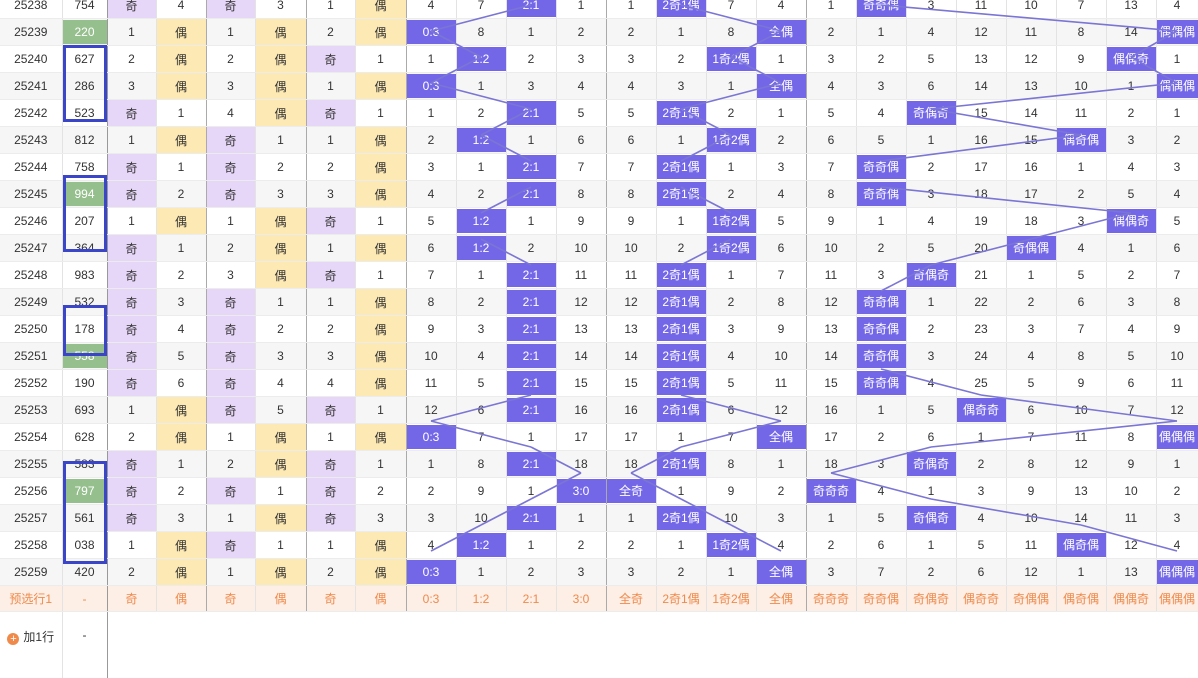 The image size is (1198, 678). Describe the element at coordinates (481, 545) in the screenshot. I see `trend-hit-cell: 1:2` at that location.